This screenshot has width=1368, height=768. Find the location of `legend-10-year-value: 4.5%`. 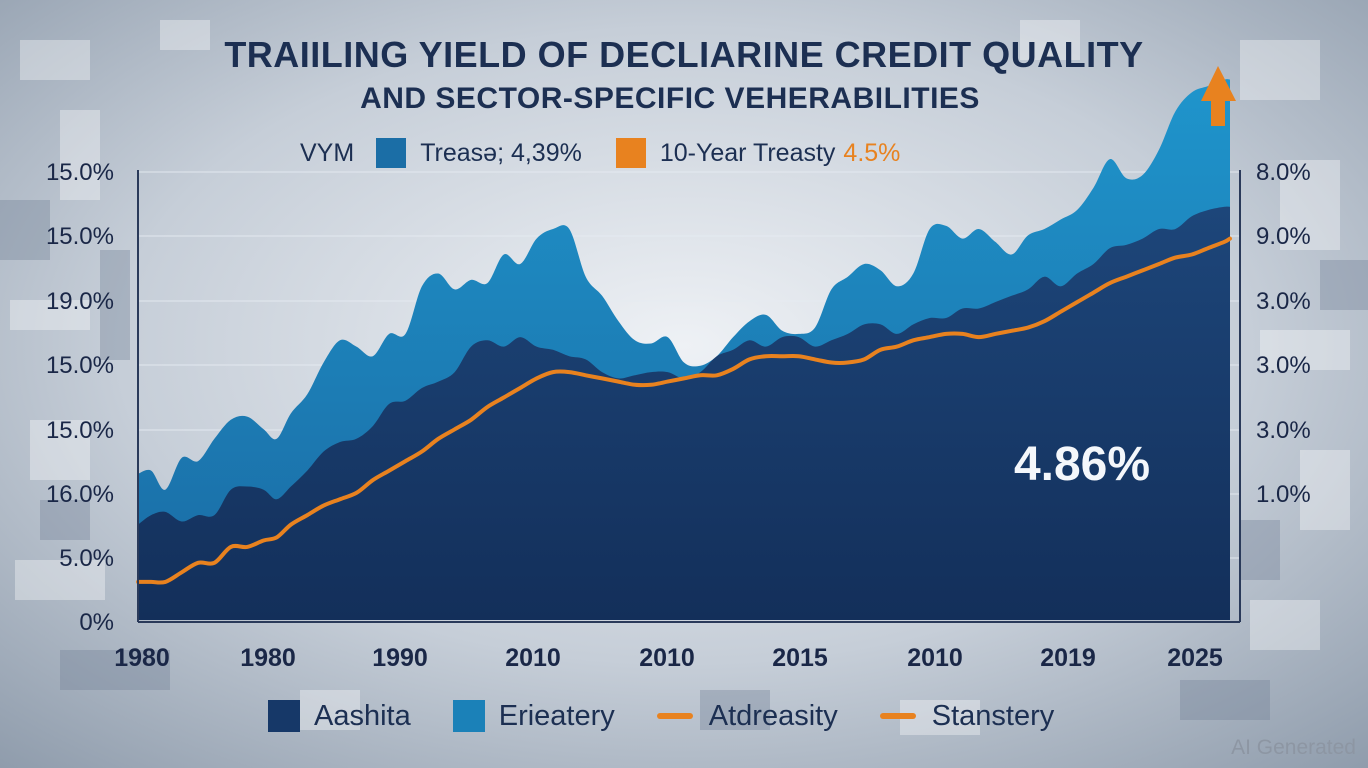

legend-10-year-value: 4.5% is located at coordinates (872, 152).